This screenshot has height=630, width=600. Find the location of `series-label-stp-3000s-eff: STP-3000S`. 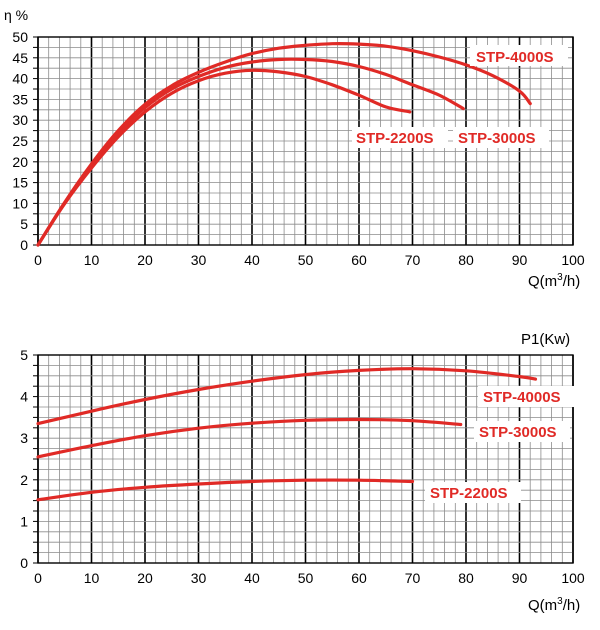

series-label-stp-3000s-eff: STP-3000S is located at coordinates (501, 137).